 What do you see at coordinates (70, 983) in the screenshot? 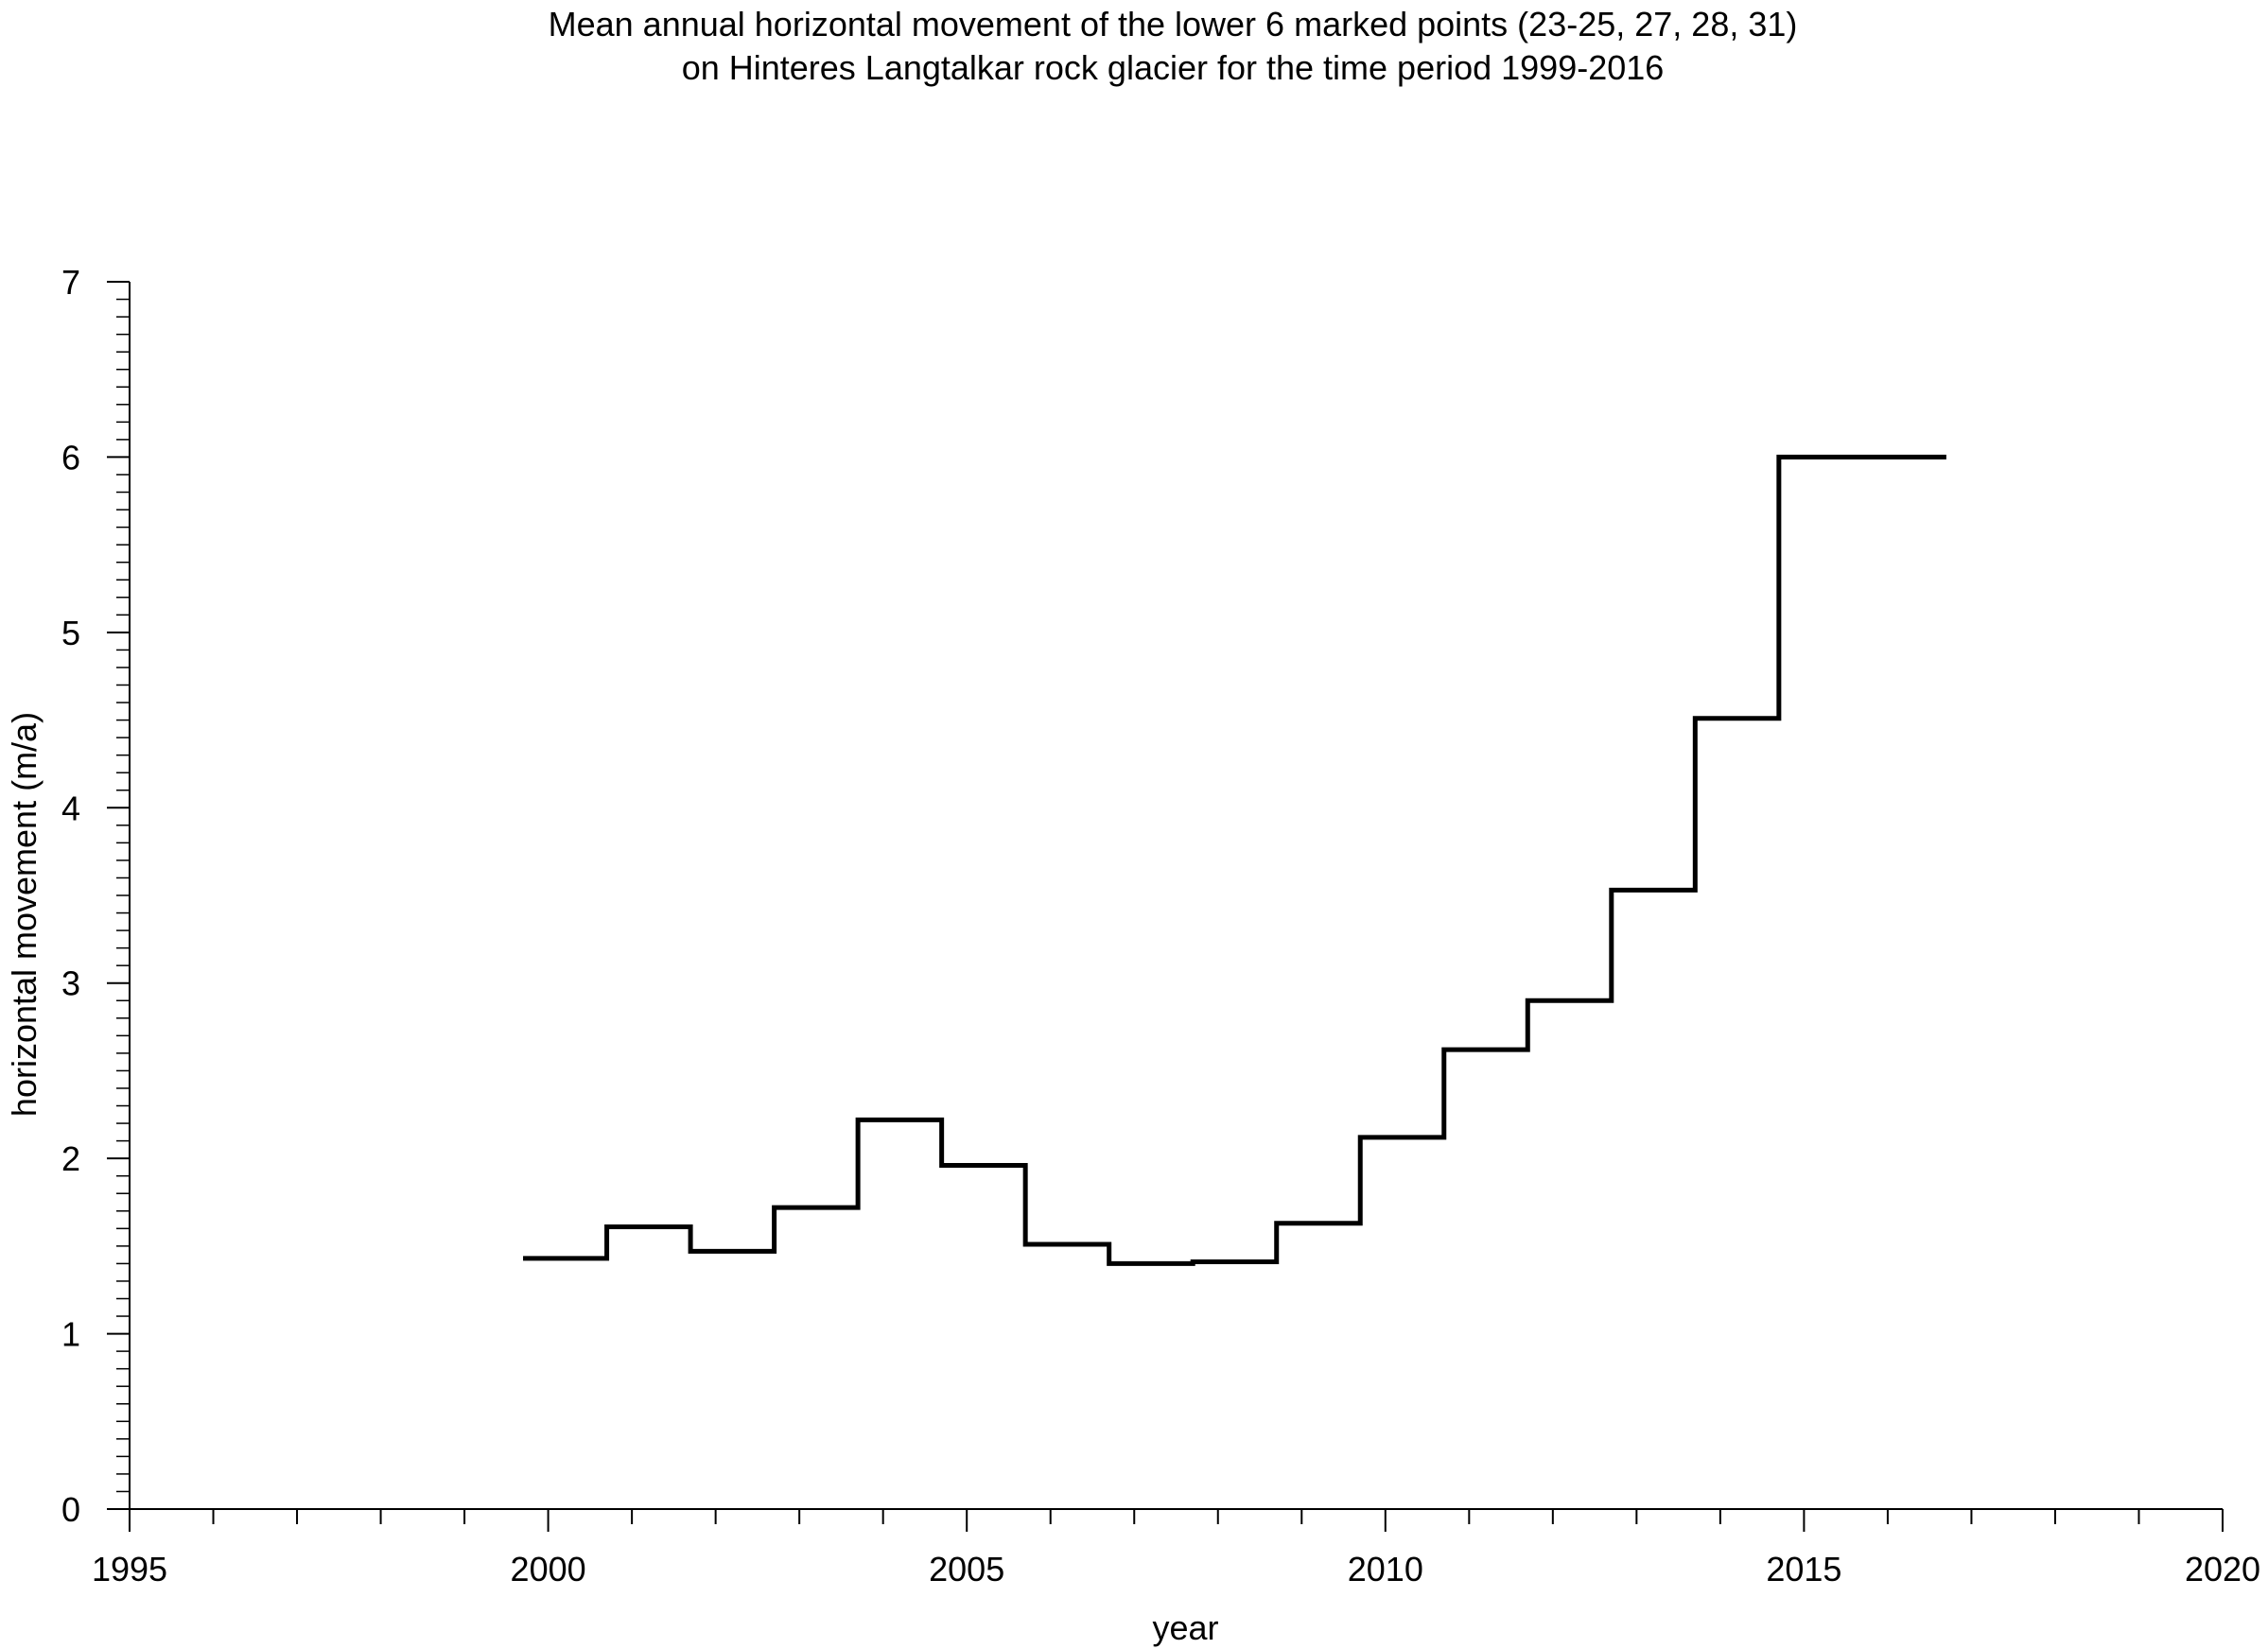
I see `y-tick-label: 3` at bounding box center [70, 983].